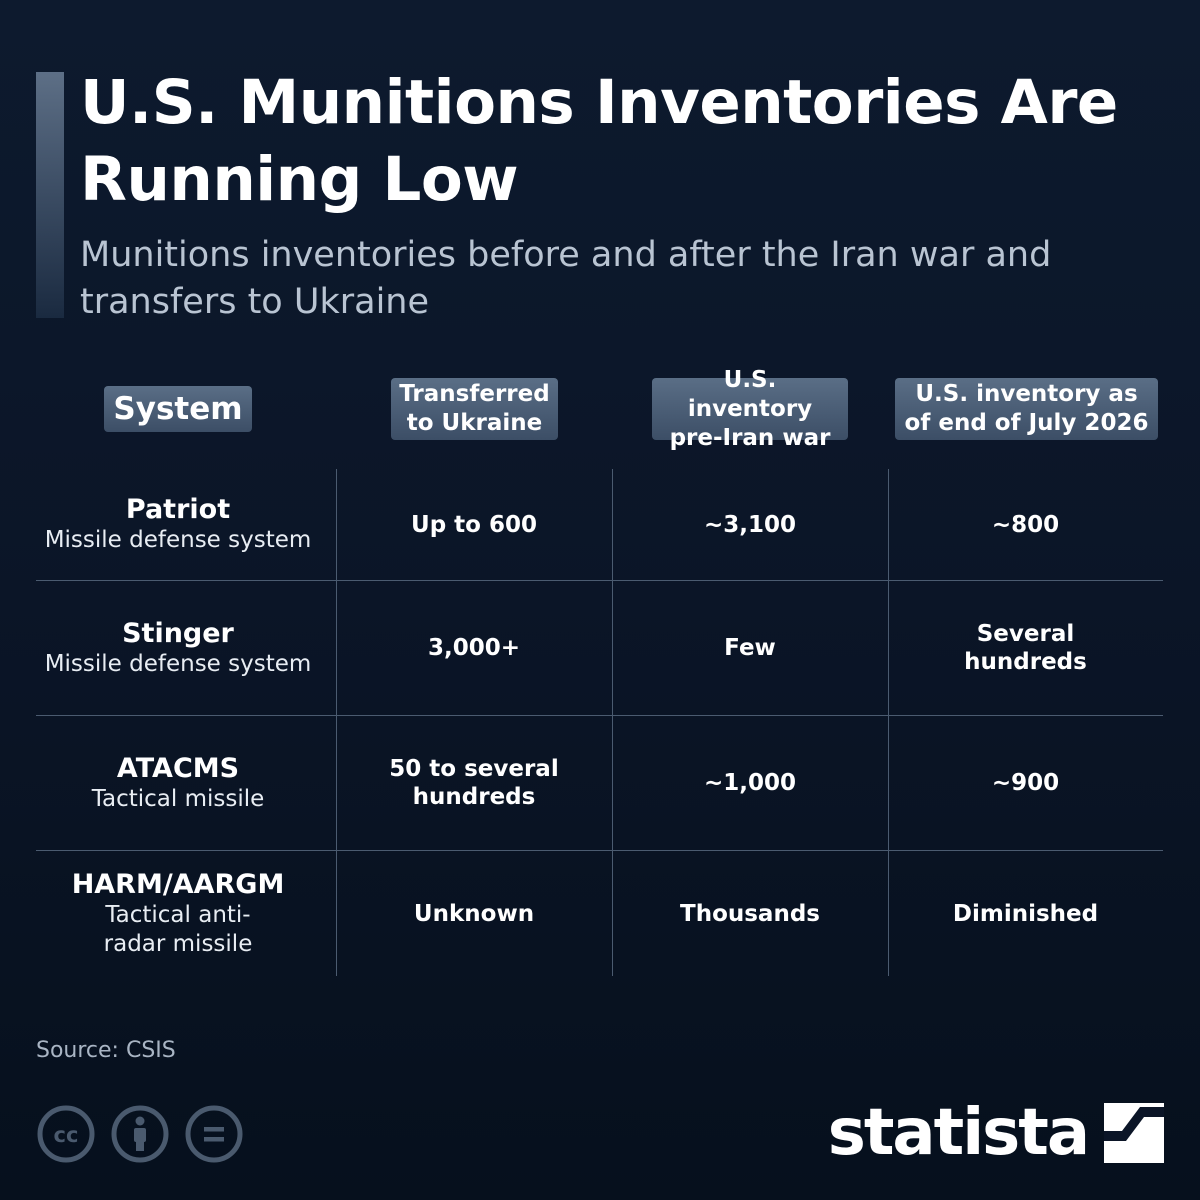 The image size is (1200, 1200). I want to click on transferred-value: 3,000+, so click(474, 648).